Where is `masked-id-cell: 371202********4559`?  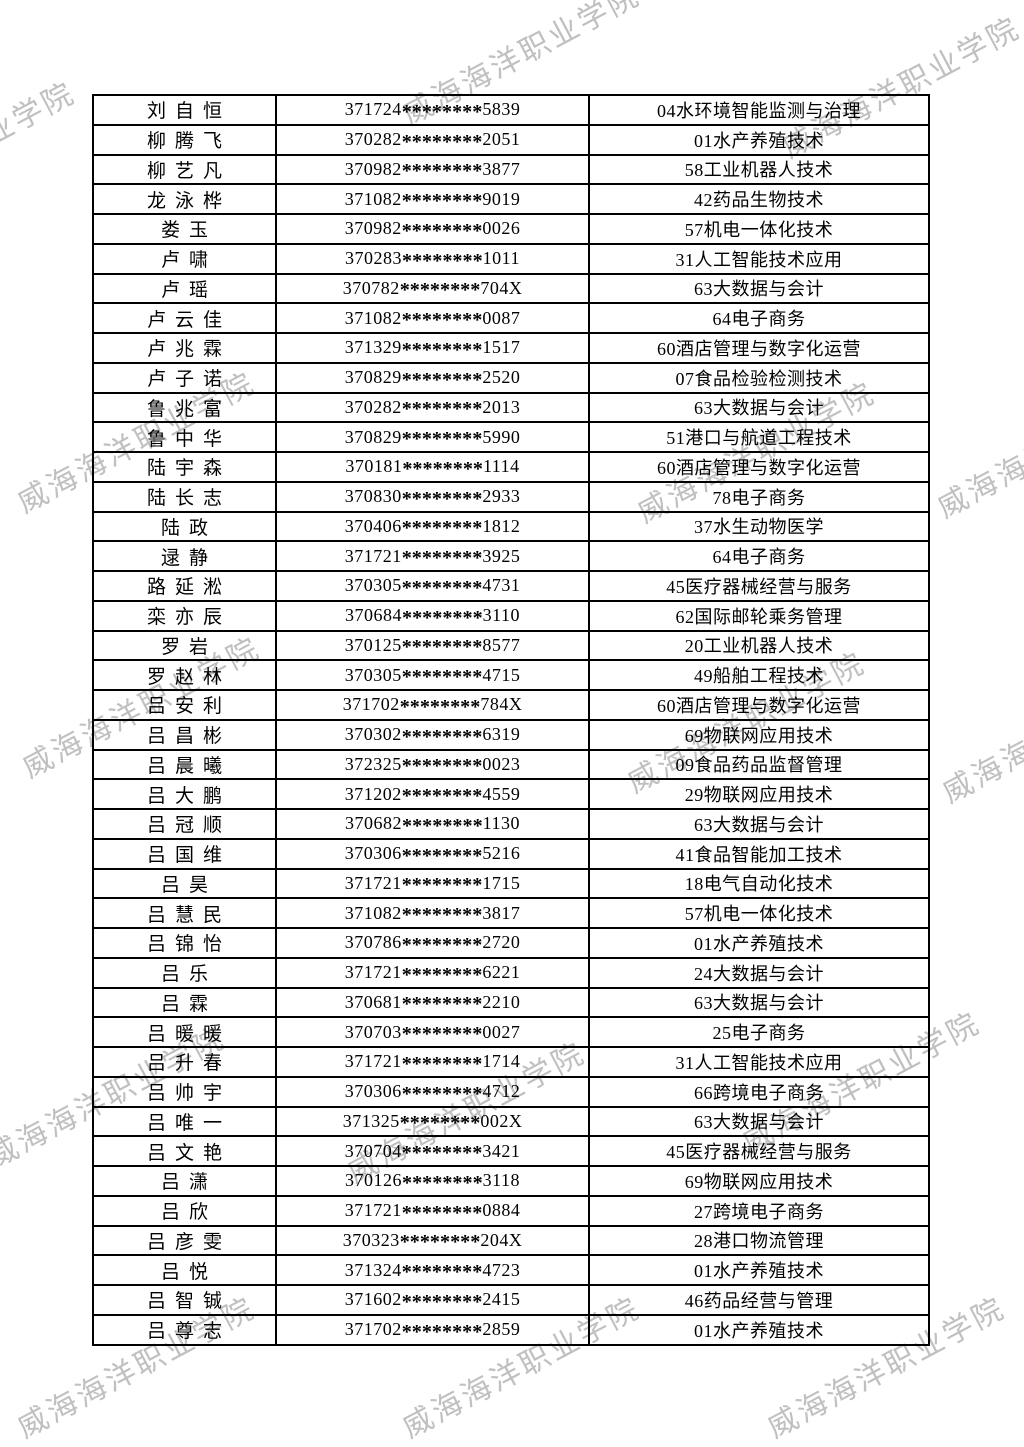 masked-id-cell: 371202********4559 is located at coordinates (432, 794).